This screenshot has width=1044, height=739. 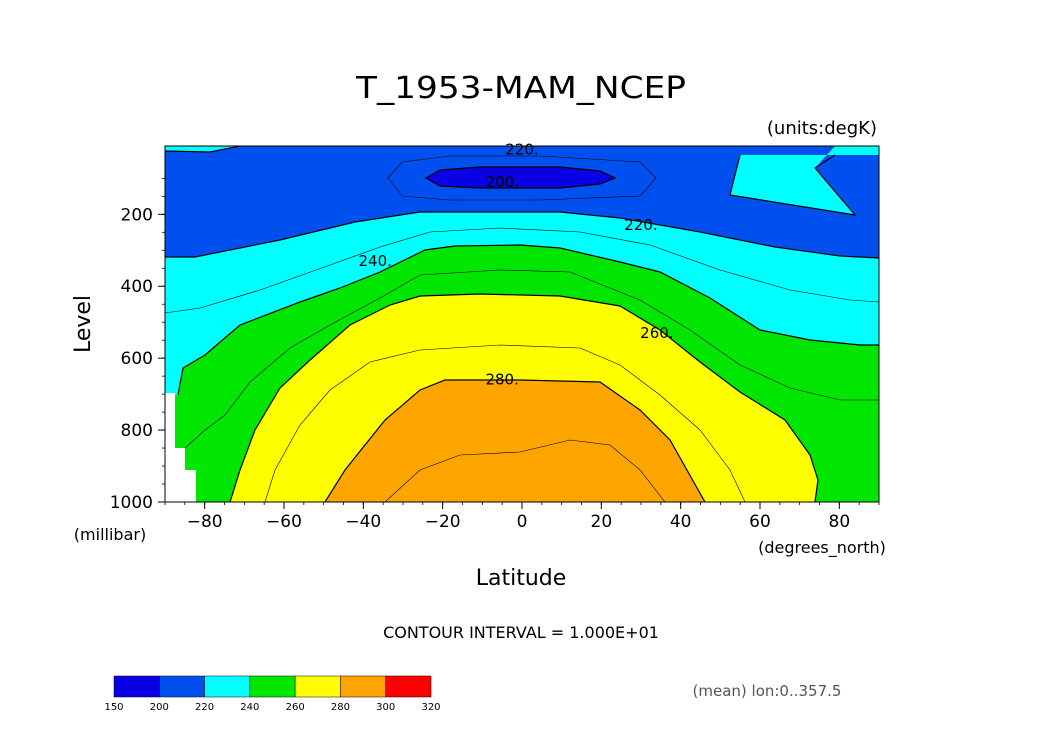 What do you see at coordinates (137, 431) in the screenshot?
I see `y-tick-label: 800` at bounding box center [137, 431].